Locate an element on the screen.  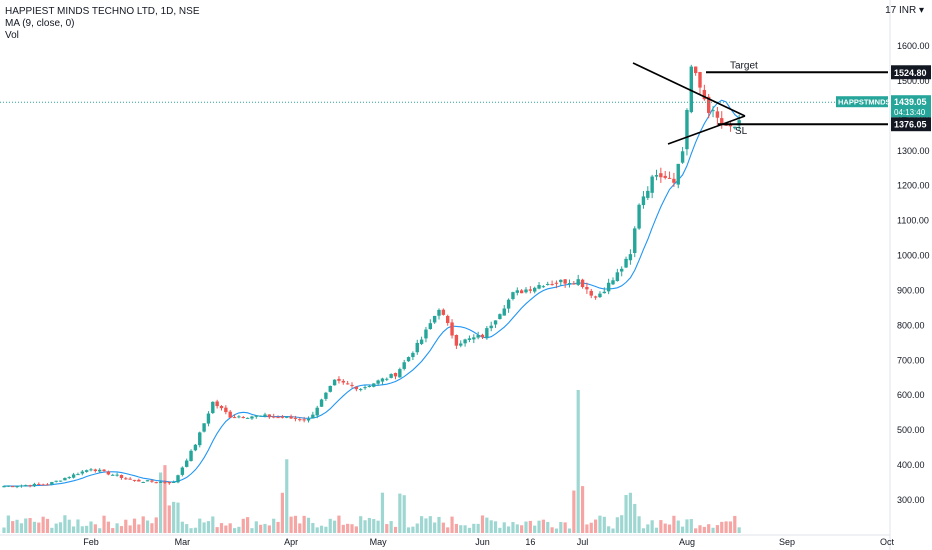
y-tick-label: 700.00 is located at coordinates (911, 360).